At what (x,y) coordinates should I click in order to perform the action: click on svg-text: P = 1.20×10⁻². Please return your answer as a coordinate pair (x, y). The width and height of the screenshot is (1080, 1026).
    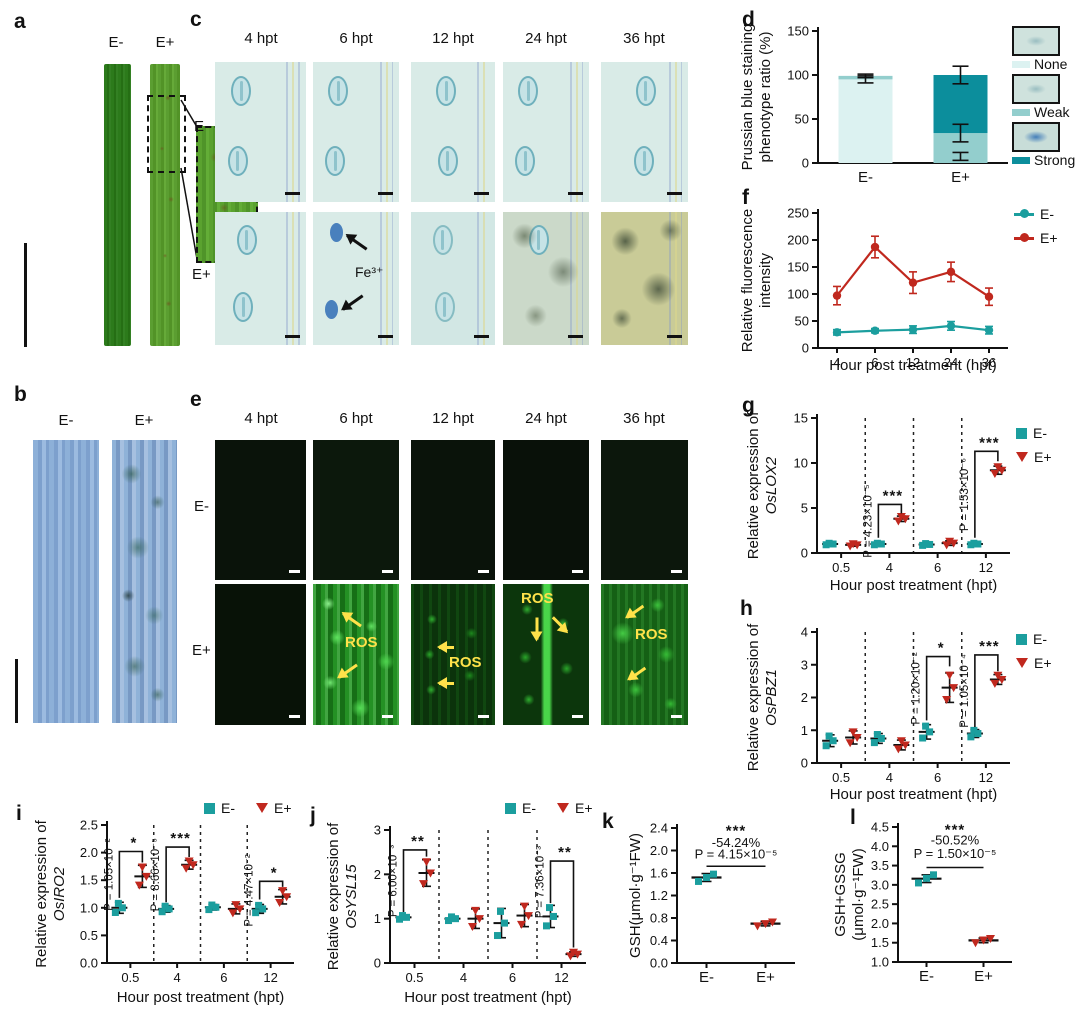
    Looking at the image, I should click on (917, 688).